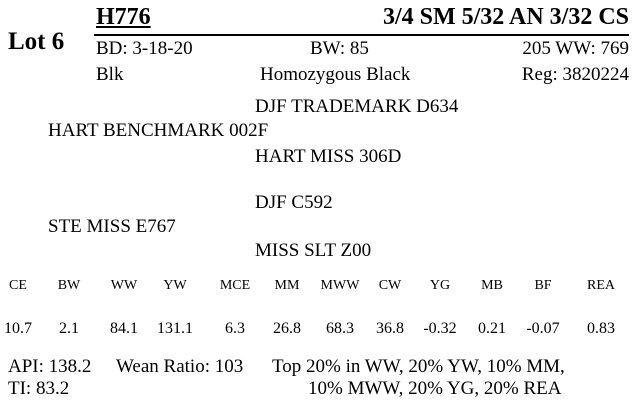  I want to click on epd-label-bw: BW, so click(69, 285).